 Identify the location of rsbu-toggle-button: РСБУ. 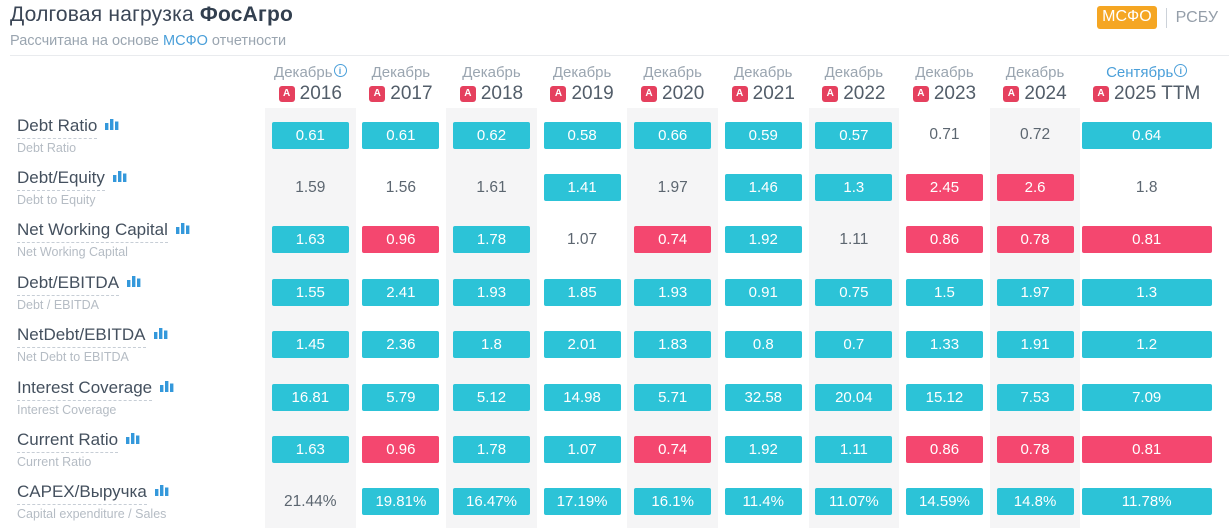
(1196, 17).